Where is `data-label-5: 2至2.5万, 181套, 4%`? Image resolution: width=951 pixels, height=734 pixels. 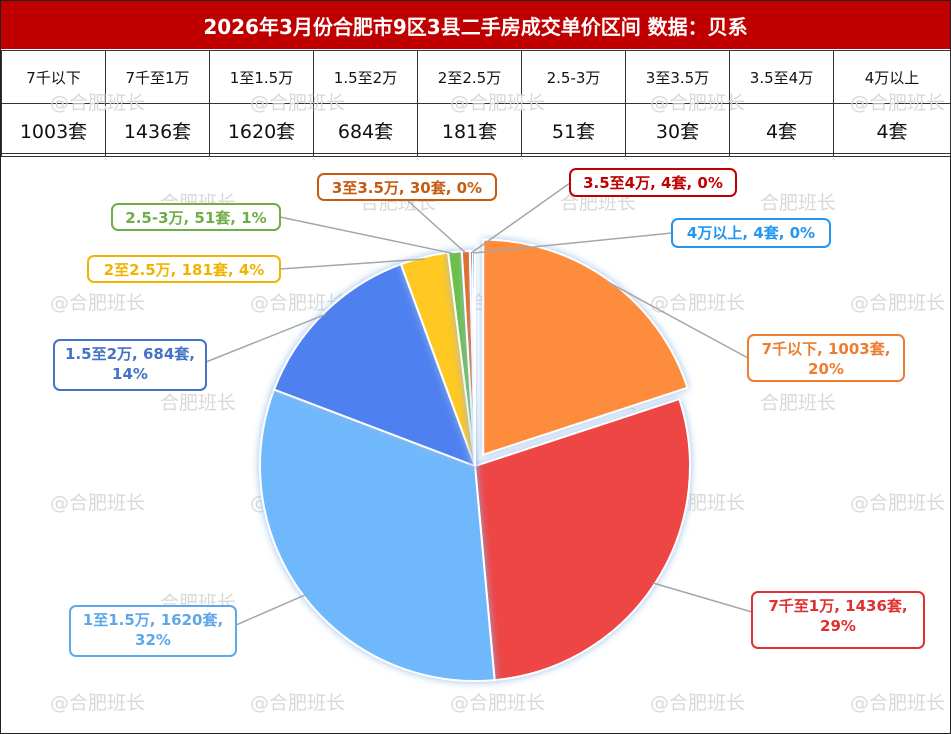
data-label-5: 2至2.5万, 181套, 4% is located at coordinates (184, 270).